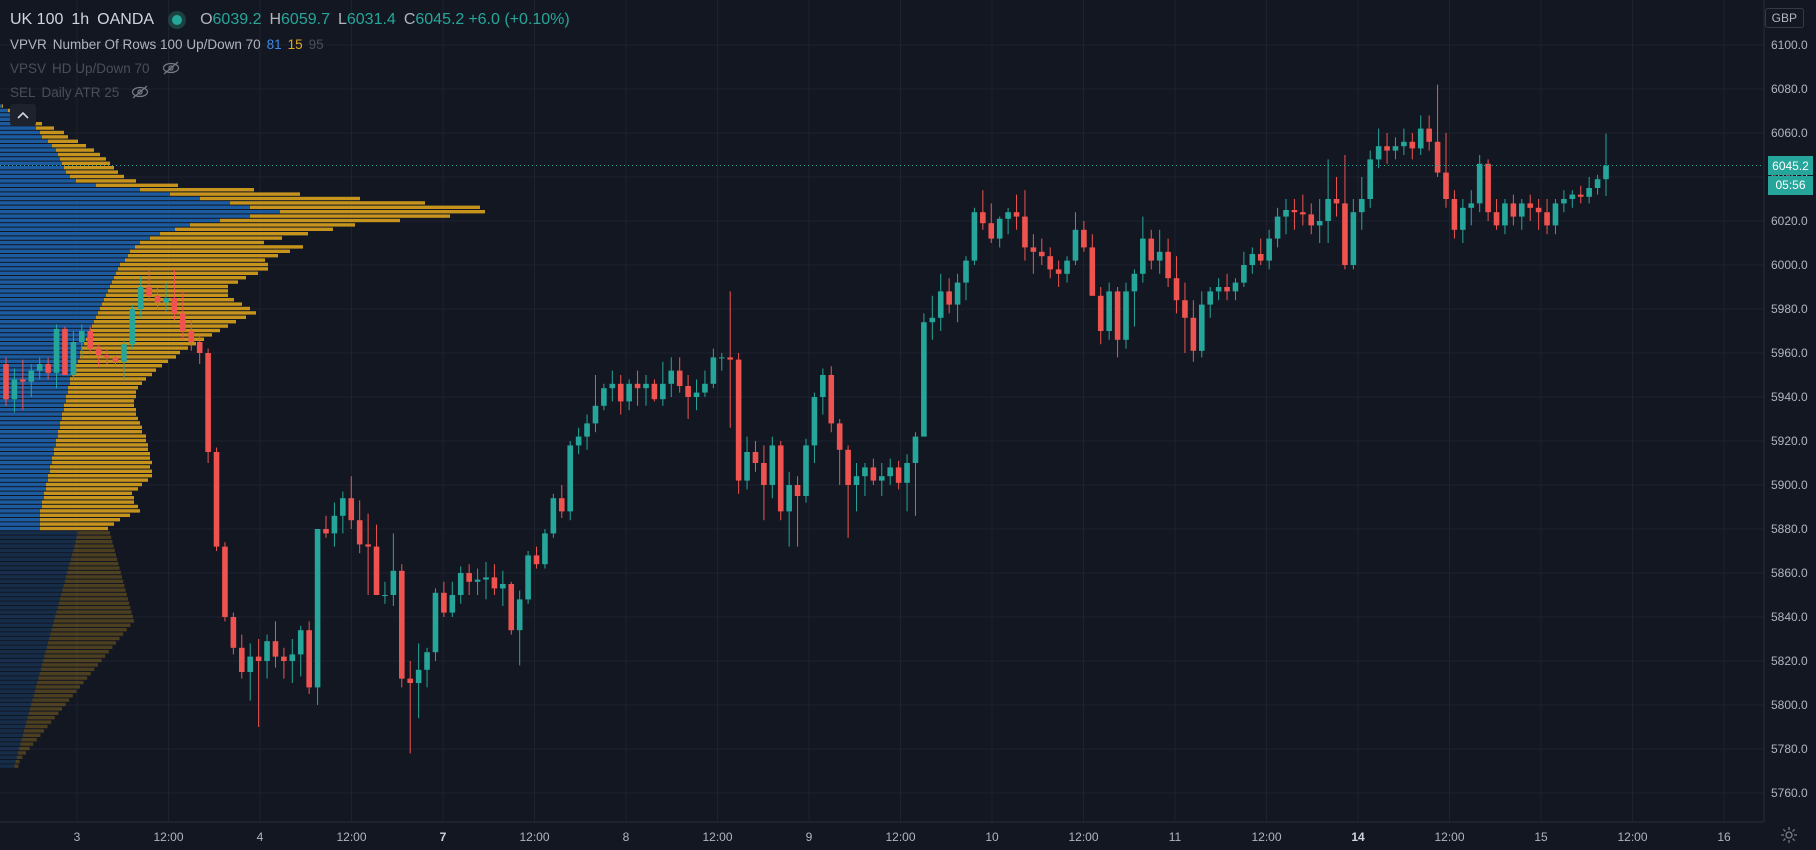  I want to click on indicator-vpsv: VPSV HD Up/Down 70, so click(292, 68).